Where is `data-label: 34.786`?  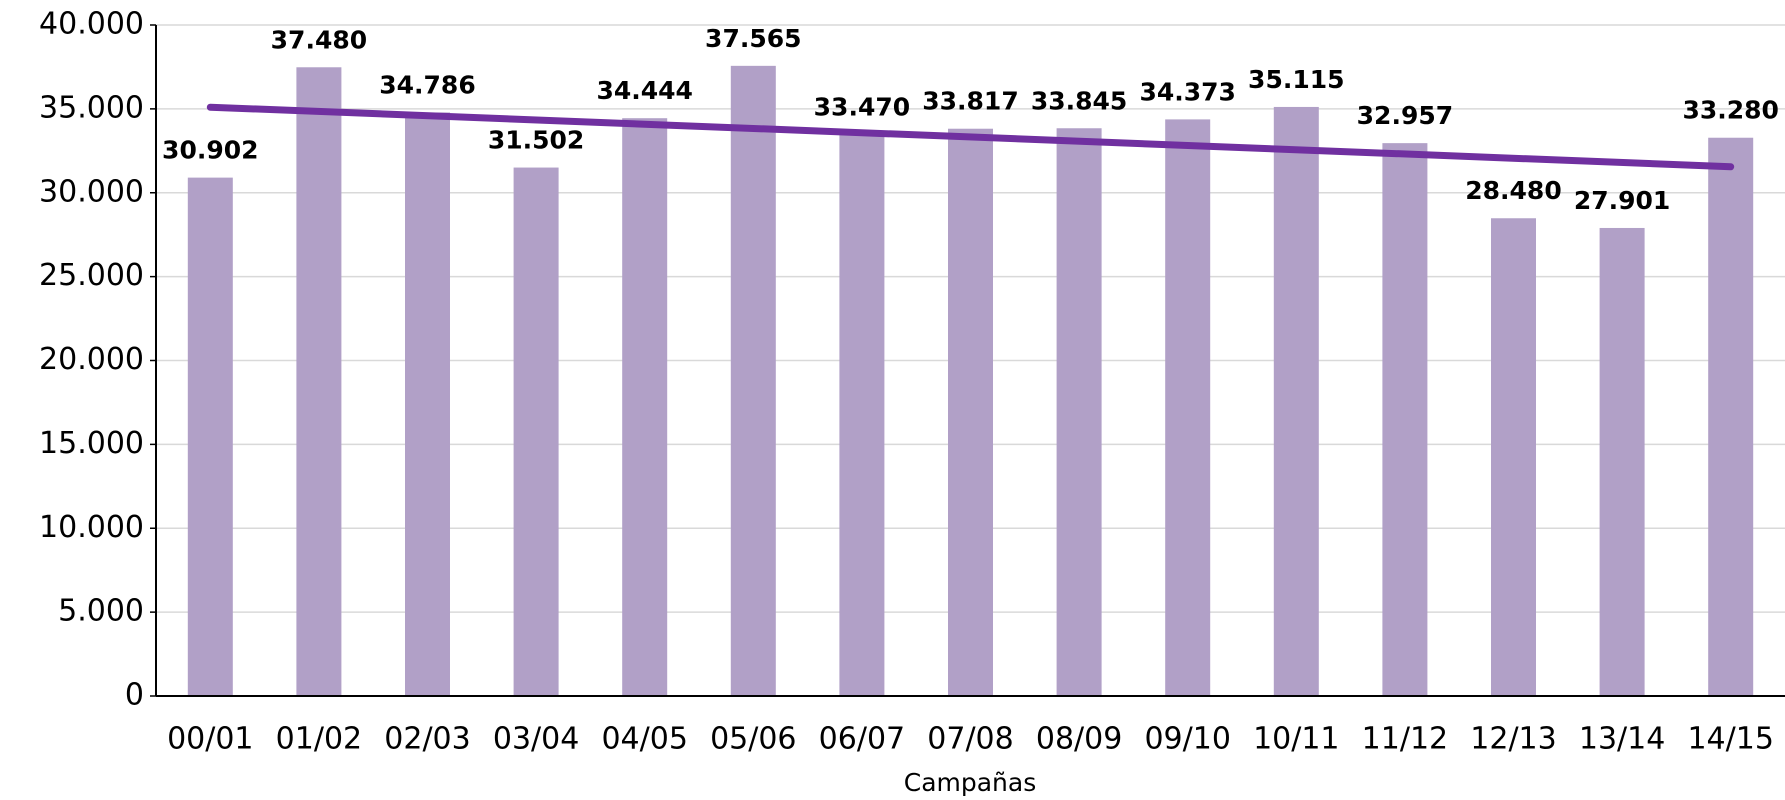
data-label: 34.786 is located at coordinates (427, 84).